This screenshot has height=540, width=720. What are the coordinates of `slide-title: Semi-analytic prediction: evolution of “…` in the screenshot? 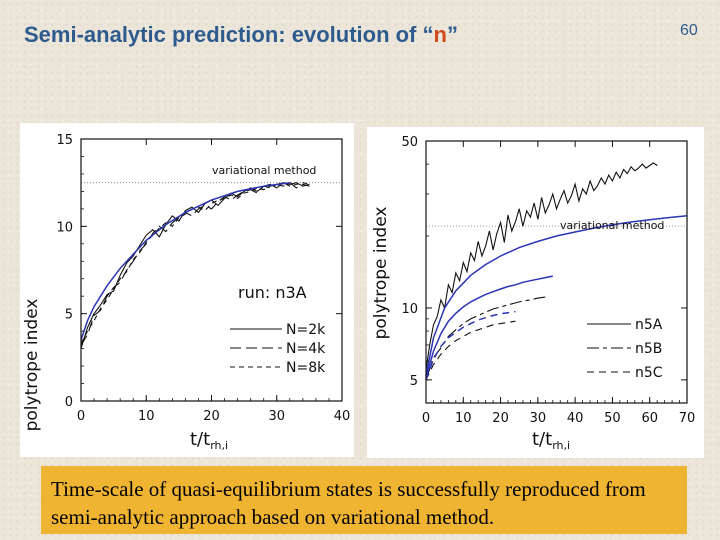 It's located at (241, 35).